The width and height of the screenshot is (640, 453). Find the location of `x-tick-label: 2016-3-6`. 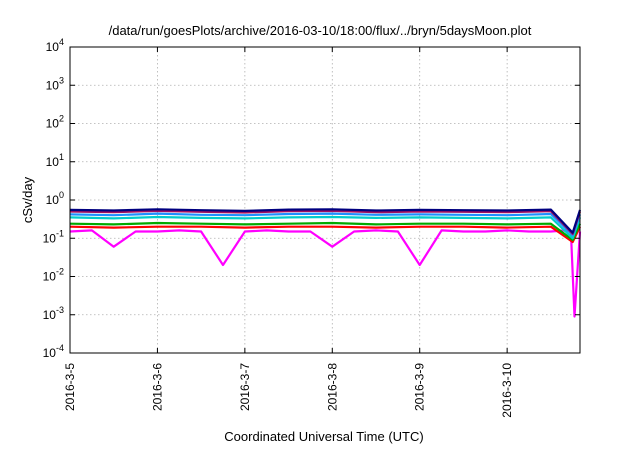

x-tick-label: 2016-3-6 is located at coordinates (157, 387).